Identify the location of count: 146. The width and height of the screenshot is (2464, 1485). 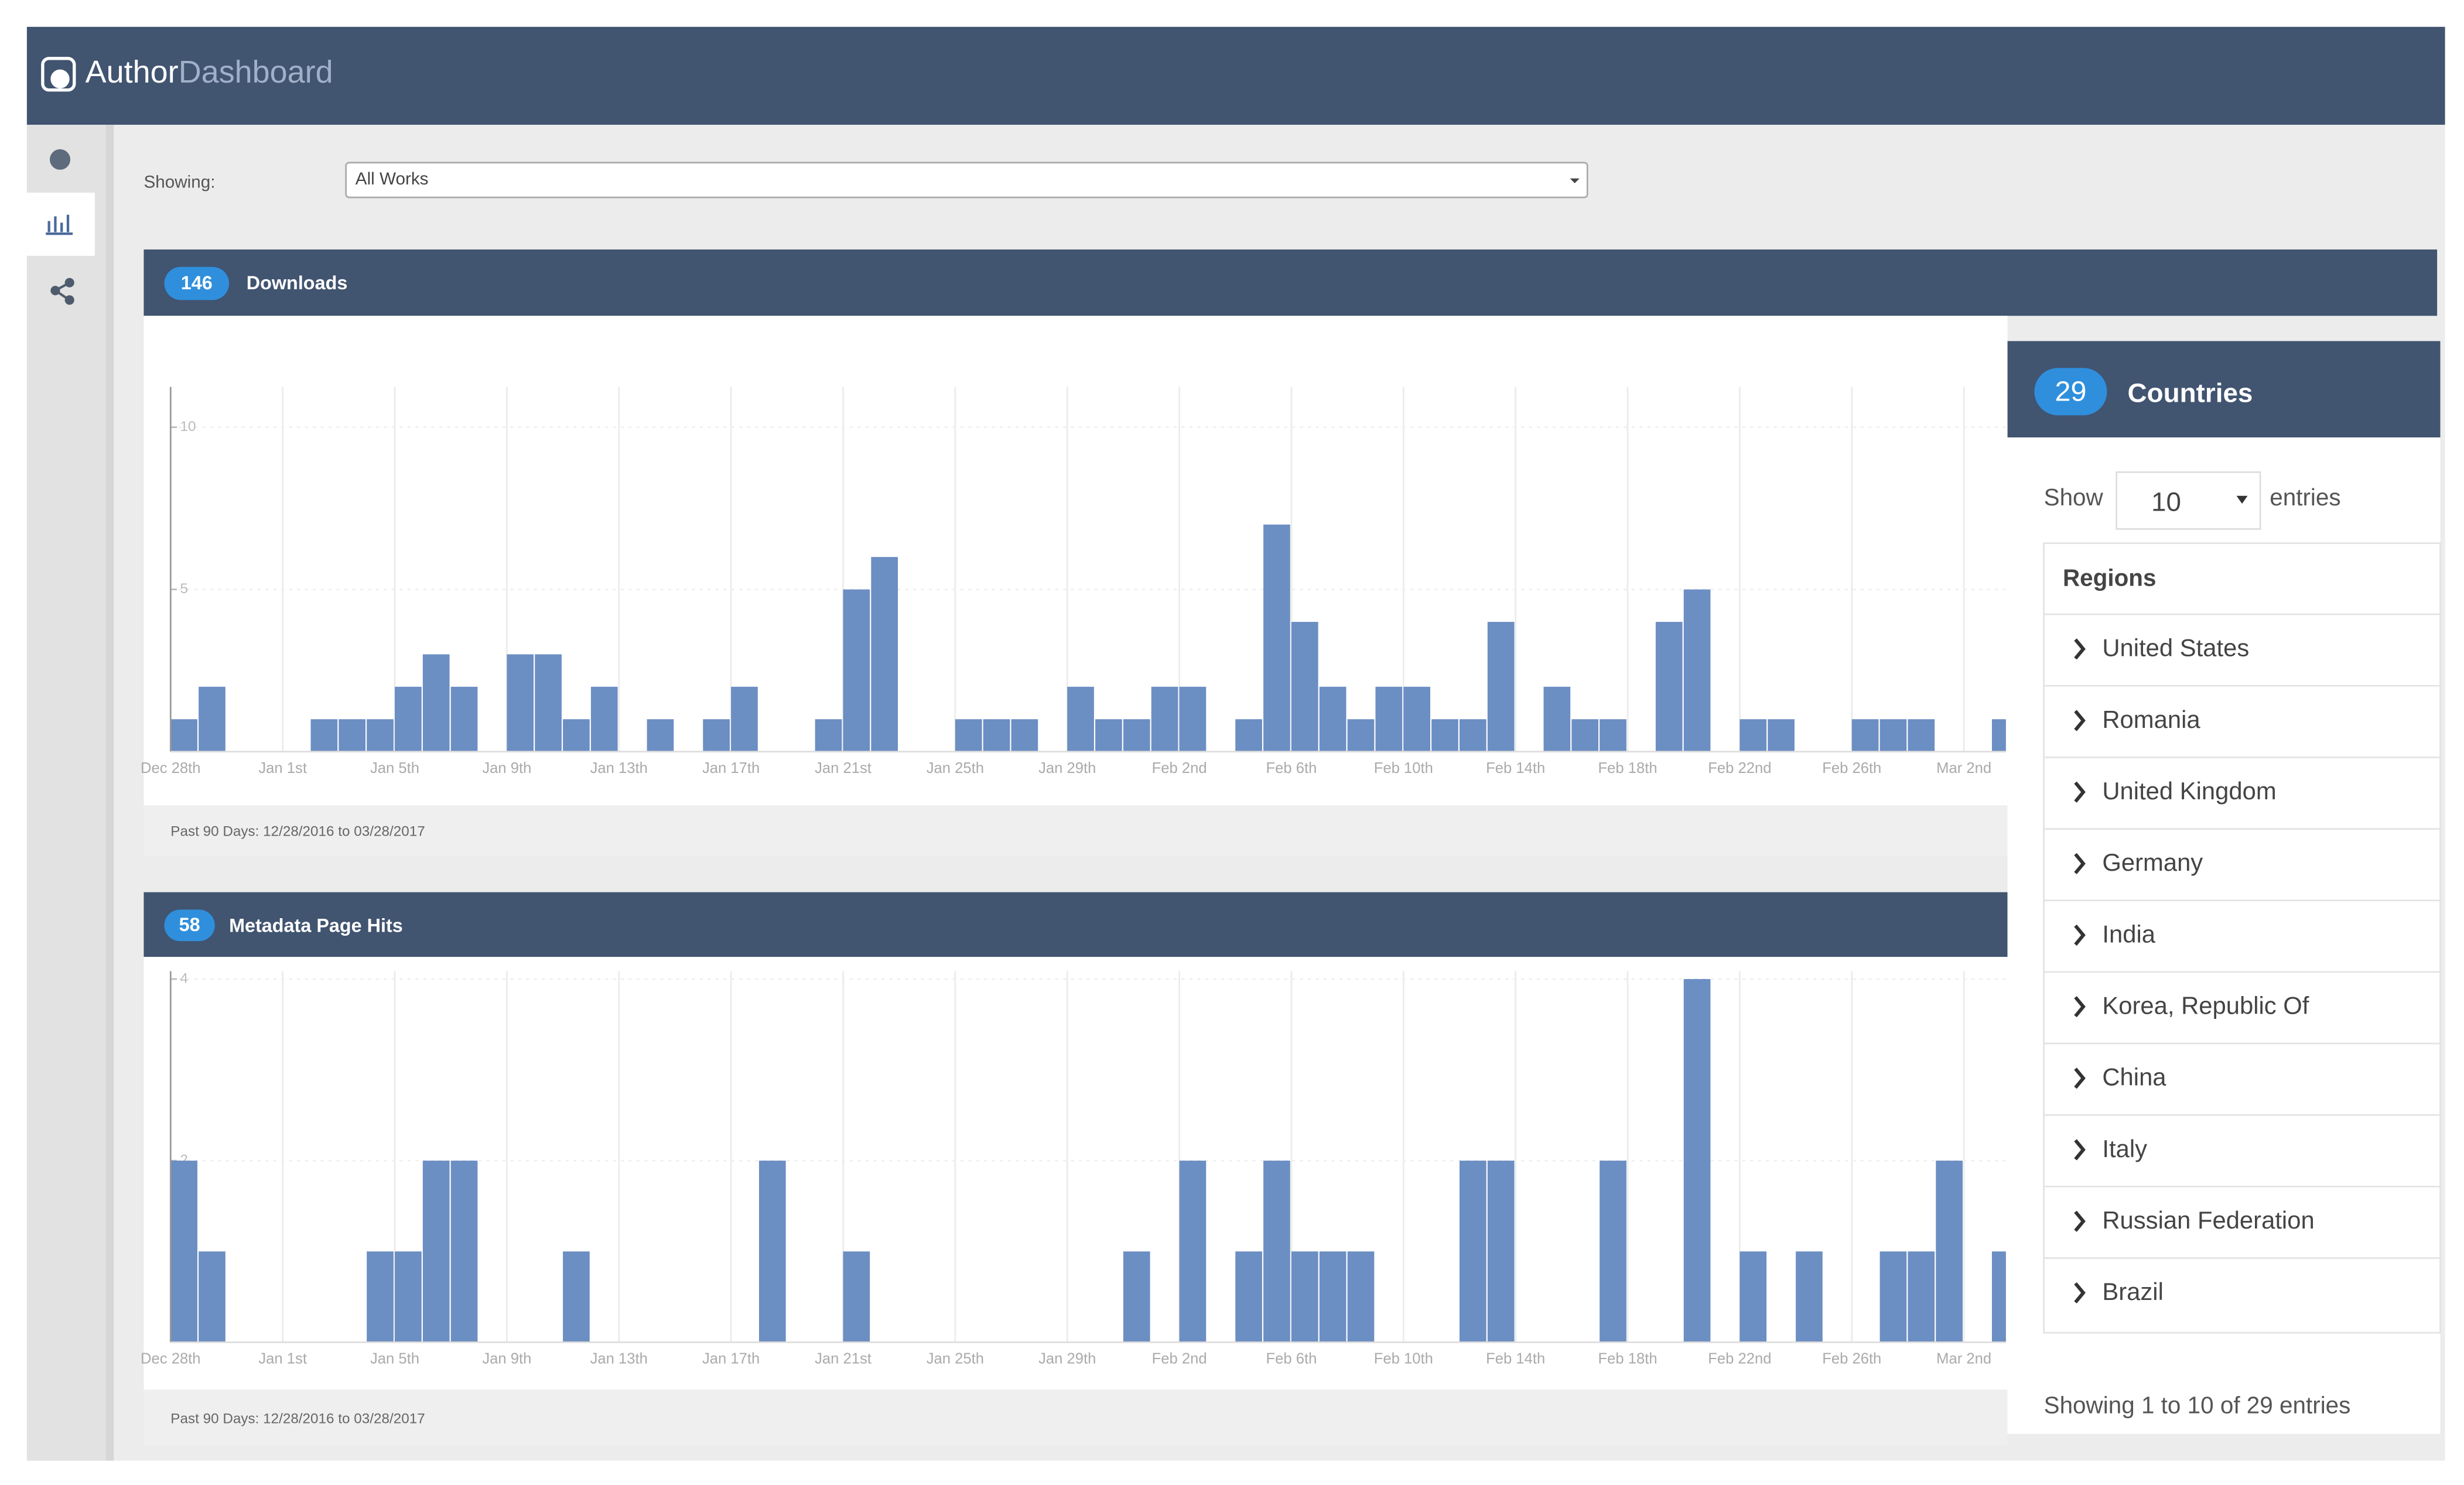
(197, 282).